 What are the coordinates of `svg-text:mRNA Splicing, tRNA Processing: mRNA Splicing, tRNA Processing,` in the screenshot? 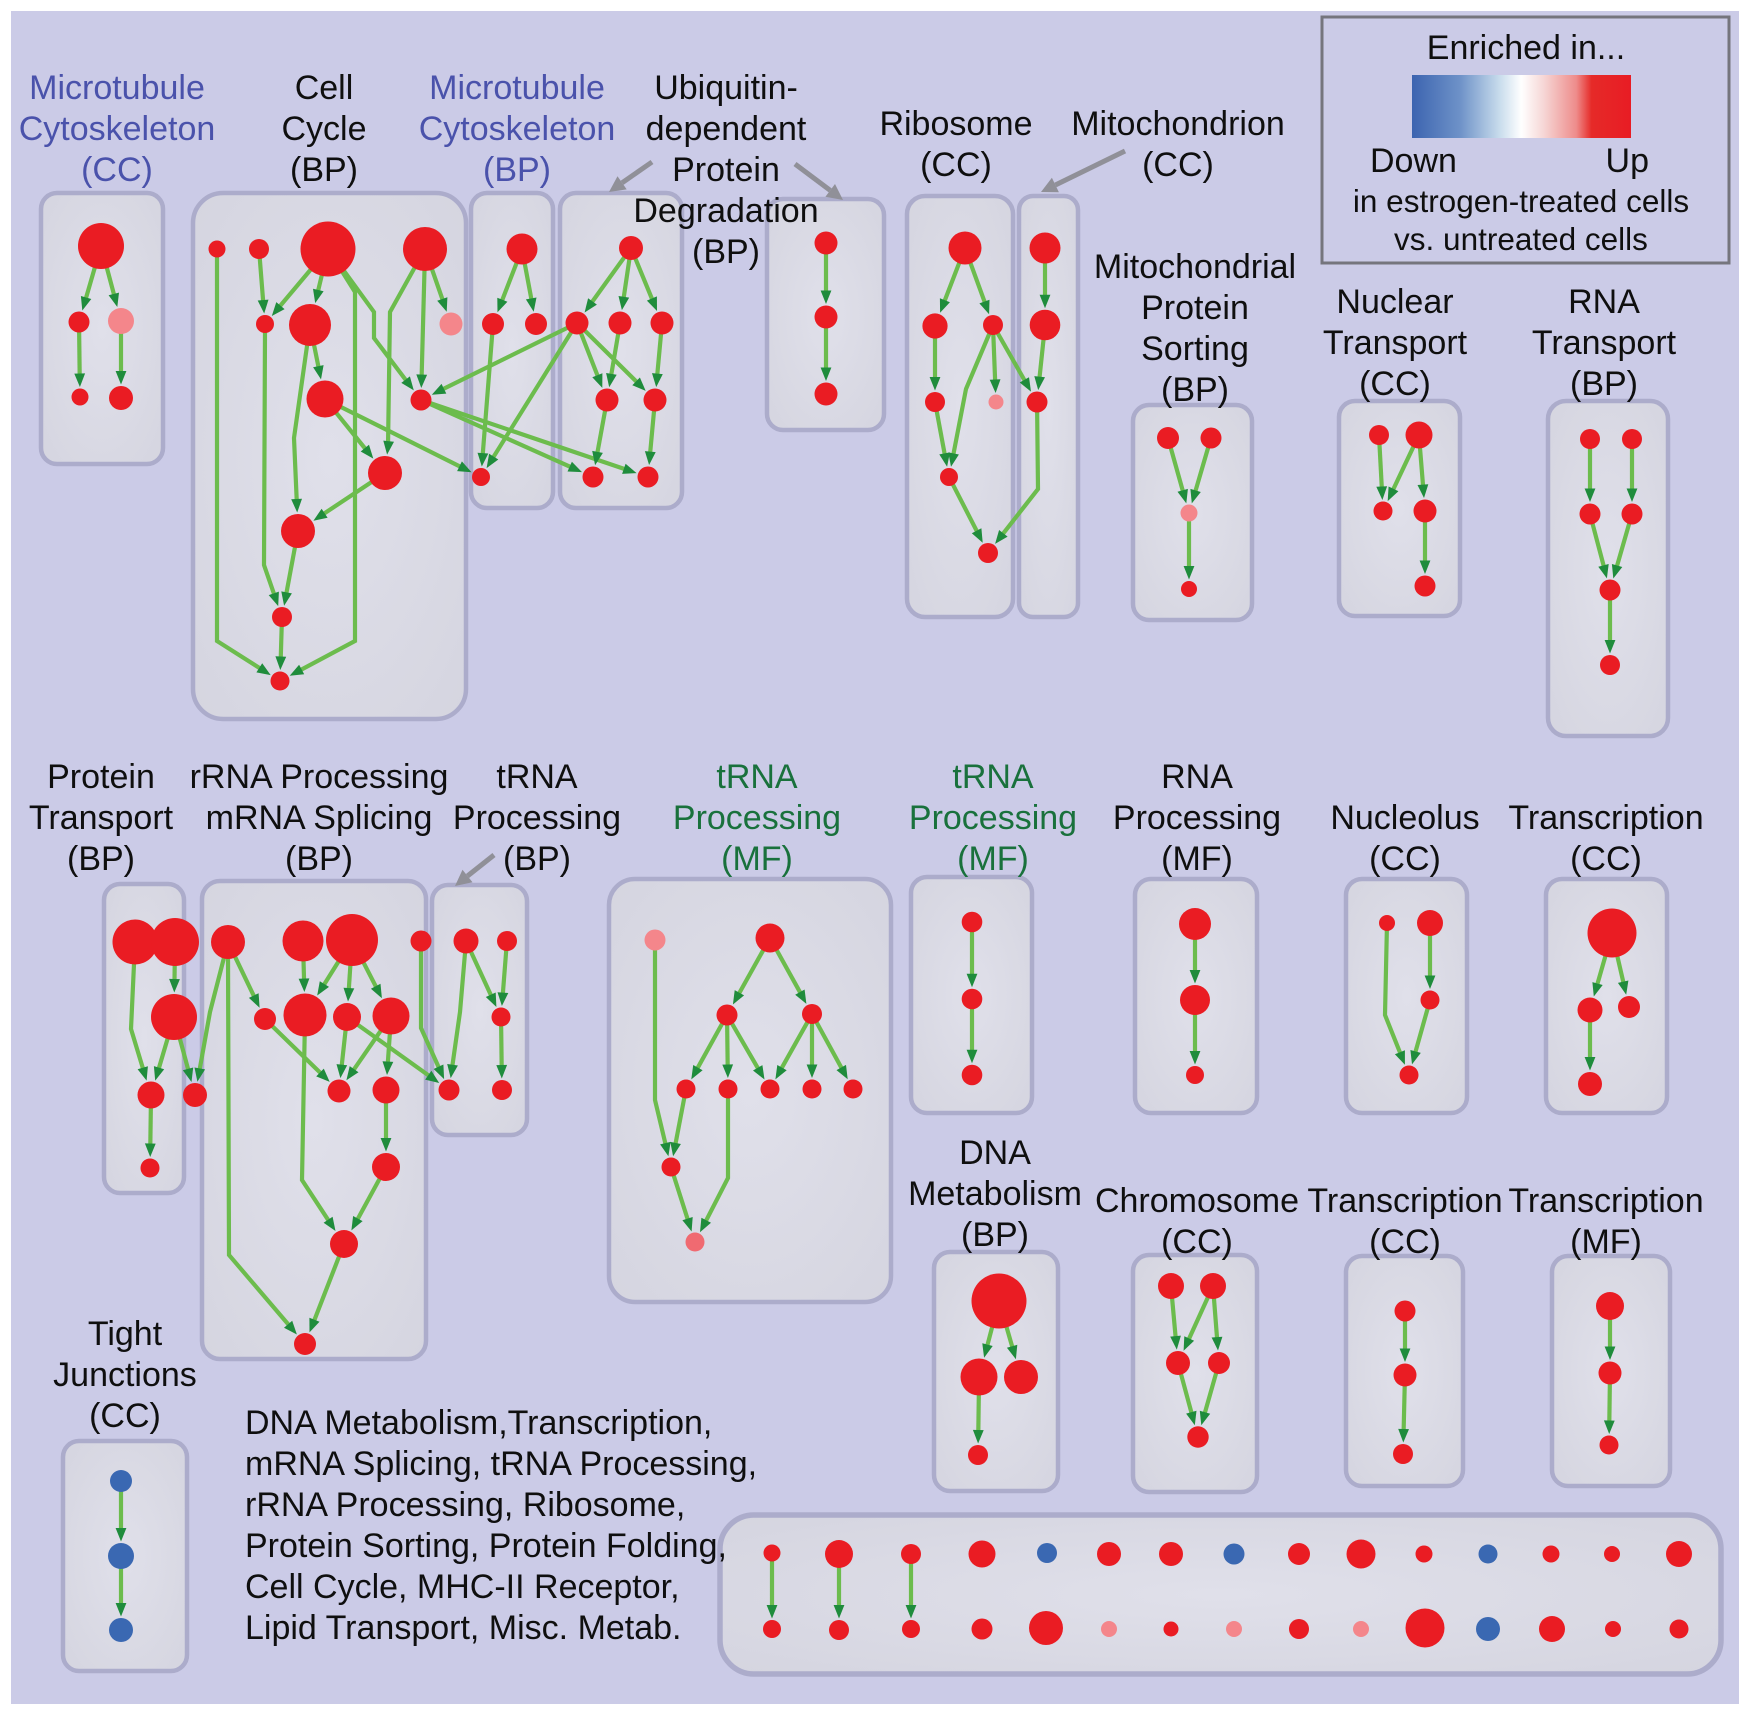 It's located at (501, 1464).